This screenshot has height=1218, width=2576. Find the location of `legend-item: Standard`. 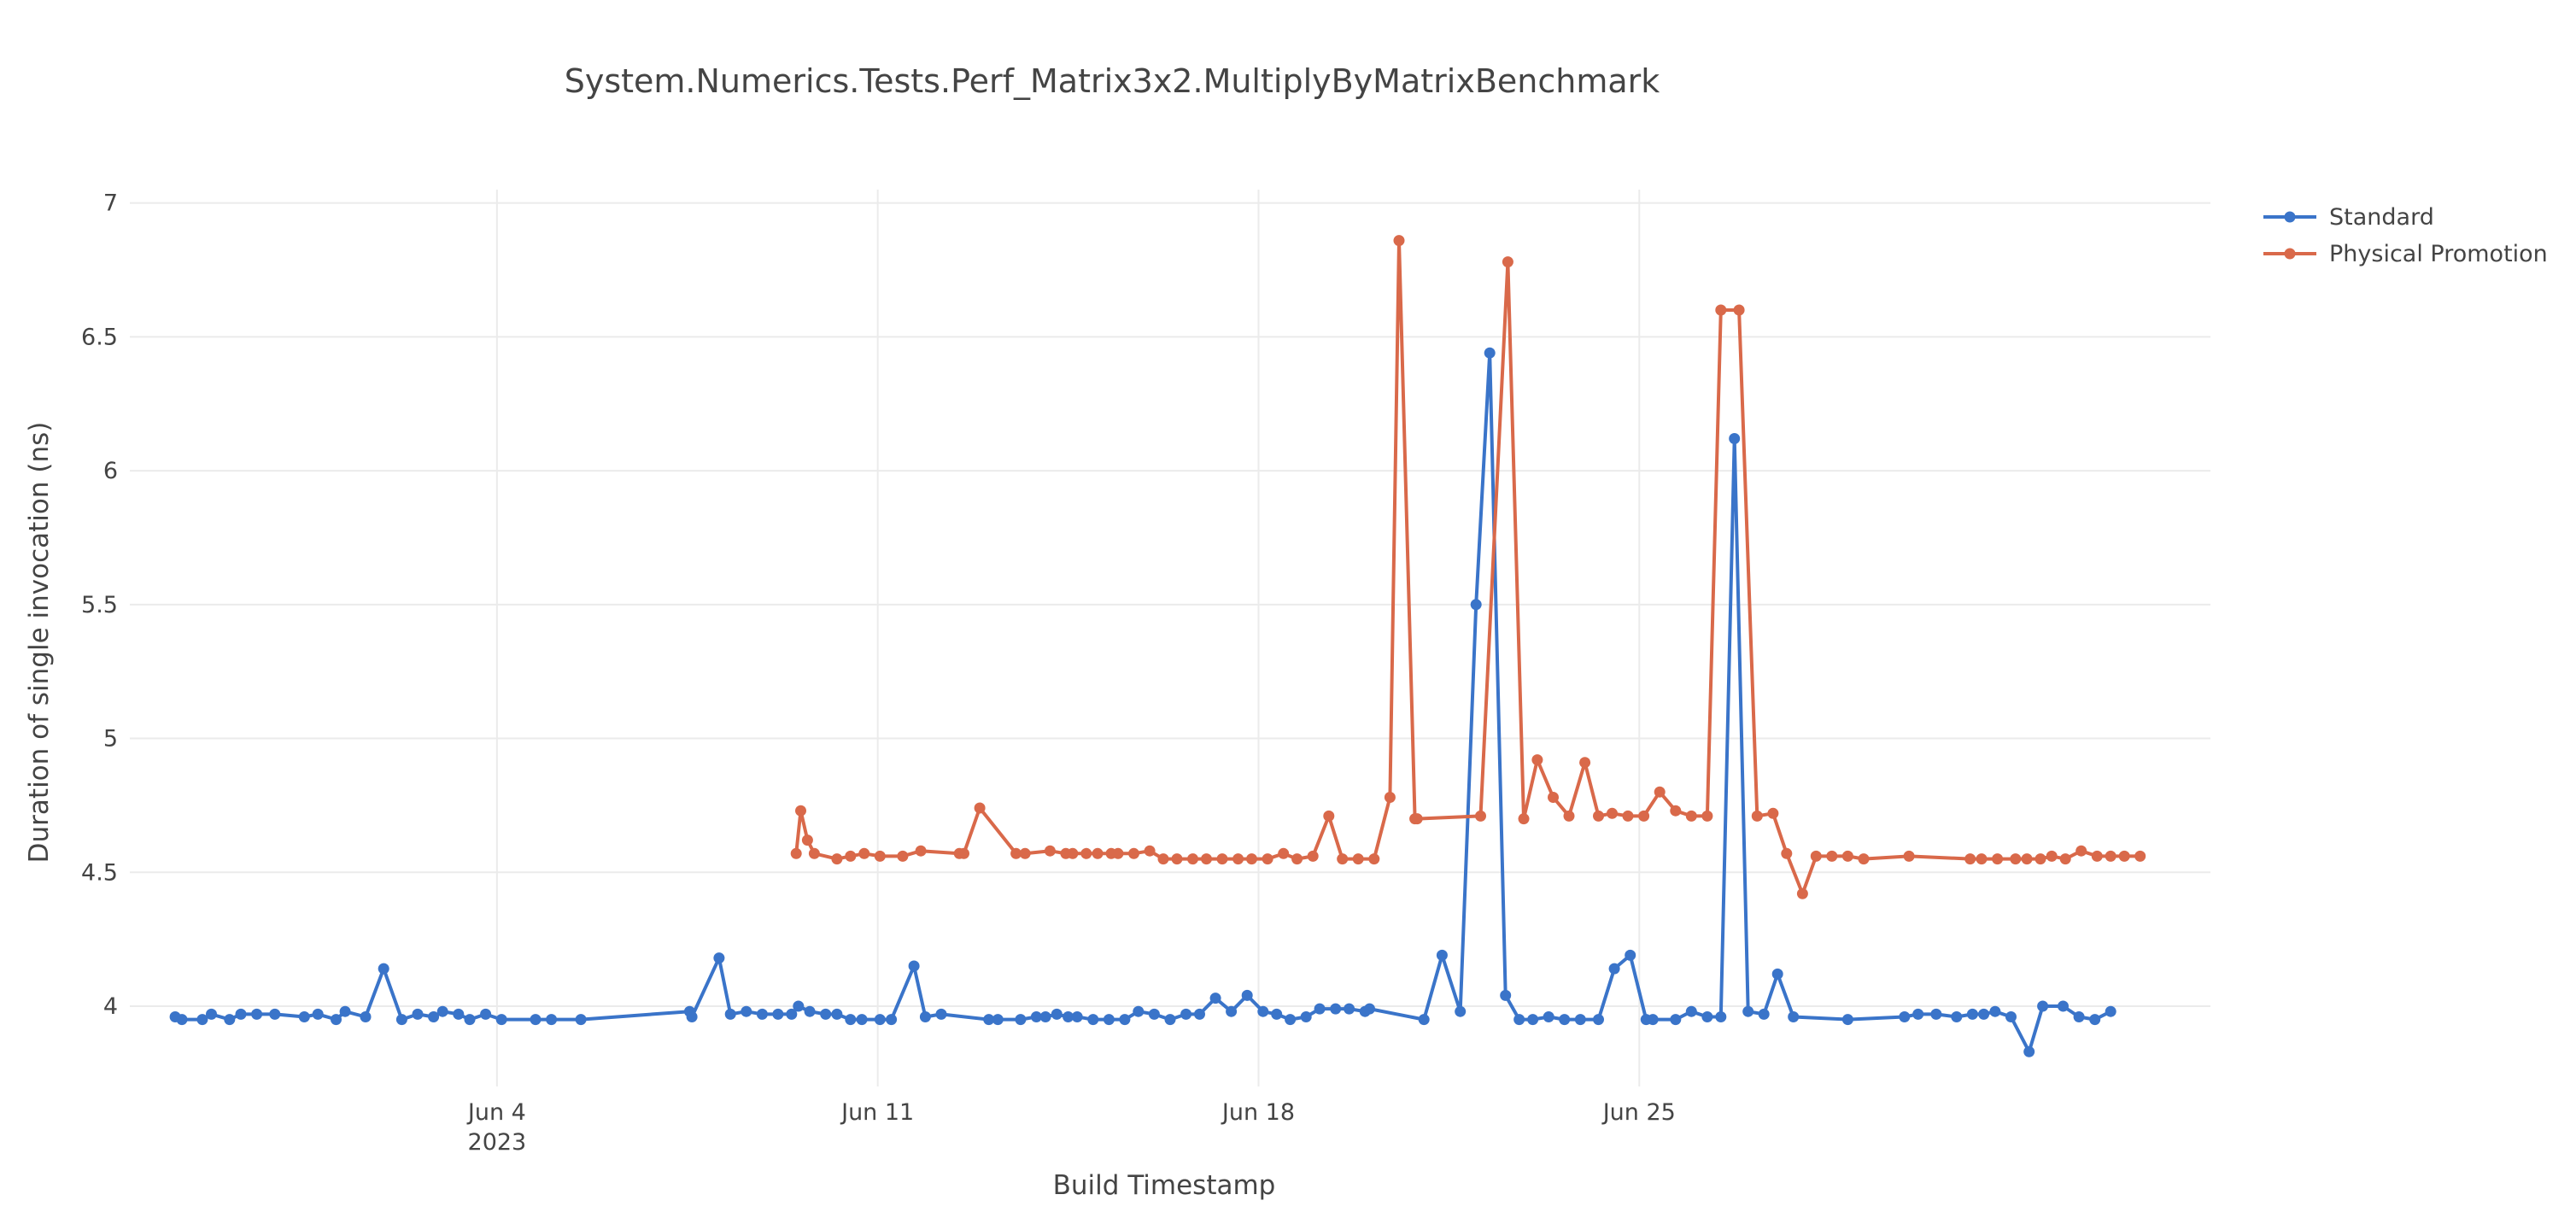

legend-item: Standard is located at coordinates (2348, 217).